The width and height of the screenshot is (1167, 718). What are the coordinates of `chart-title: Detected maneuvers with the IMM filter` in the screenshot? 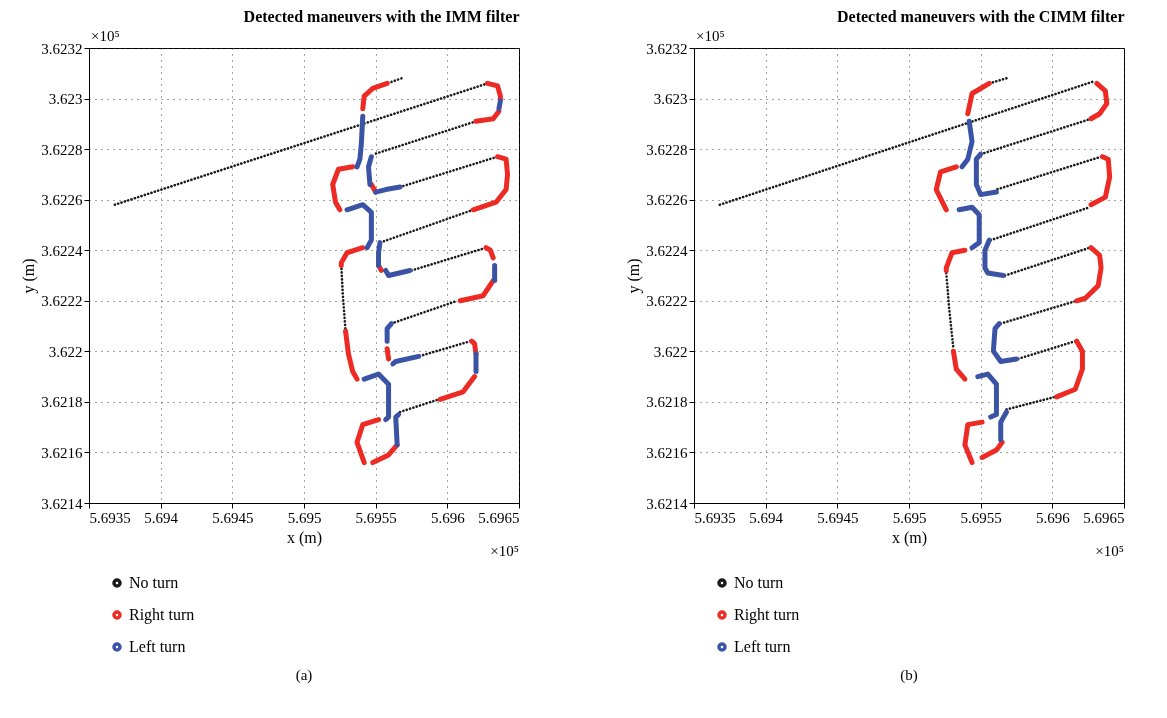 It's located at (381, 16).